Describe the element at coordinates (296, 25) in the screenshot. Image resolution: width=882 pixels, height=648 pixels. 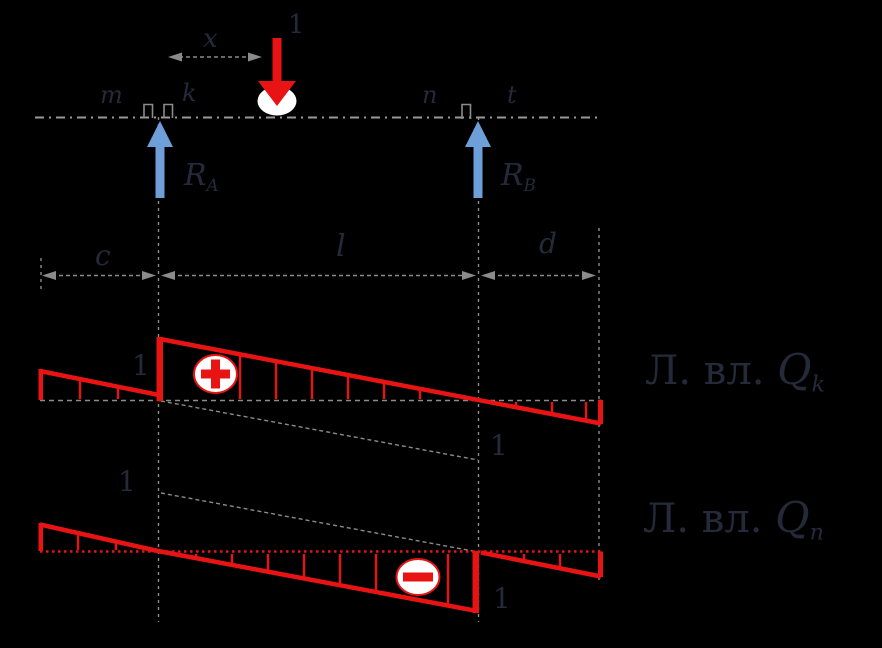
I see `unit-force-label: 1` at that location.